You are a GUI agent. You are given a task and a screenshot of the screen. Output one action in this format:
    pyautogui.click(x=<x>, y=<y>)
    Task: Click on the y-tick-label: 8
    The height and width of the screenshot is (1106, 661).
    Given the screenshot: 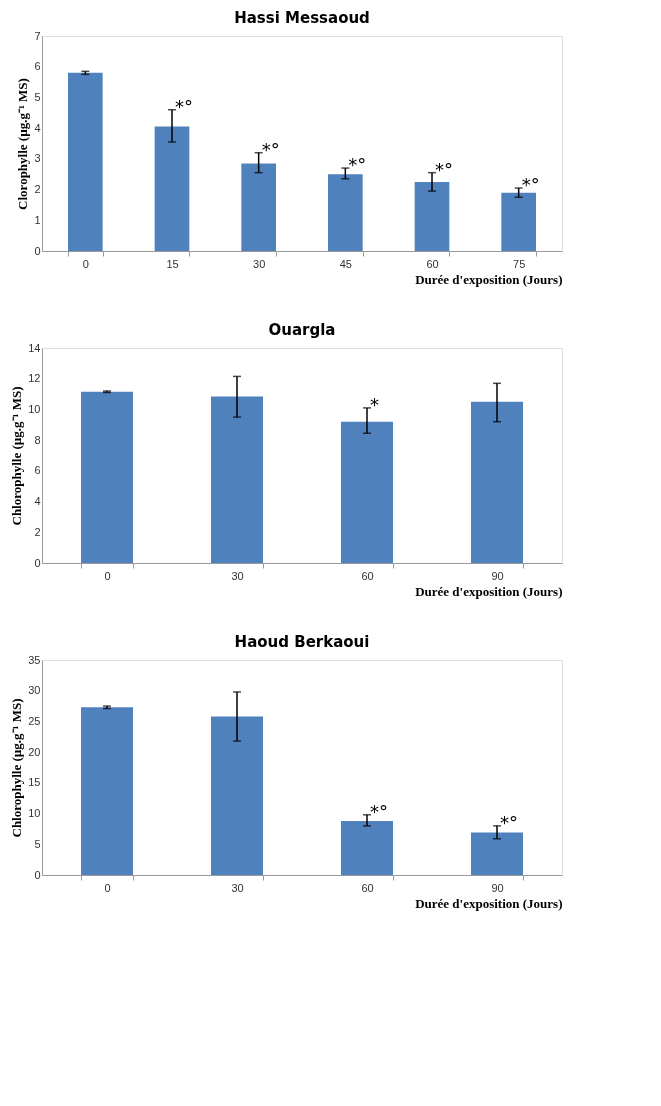 What is the action you would take?
    pyautogui.click(x=37, y=439)
    